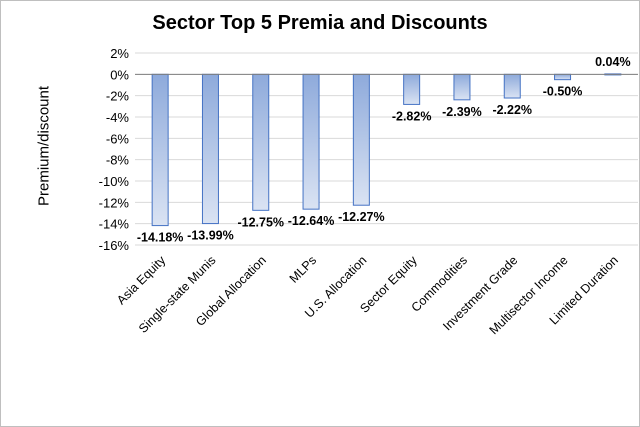  I want to click on y-tick-labels: 2% 0% -2% -4% -6% -8% -10% -12% -14% -16%, so click(114, 149).